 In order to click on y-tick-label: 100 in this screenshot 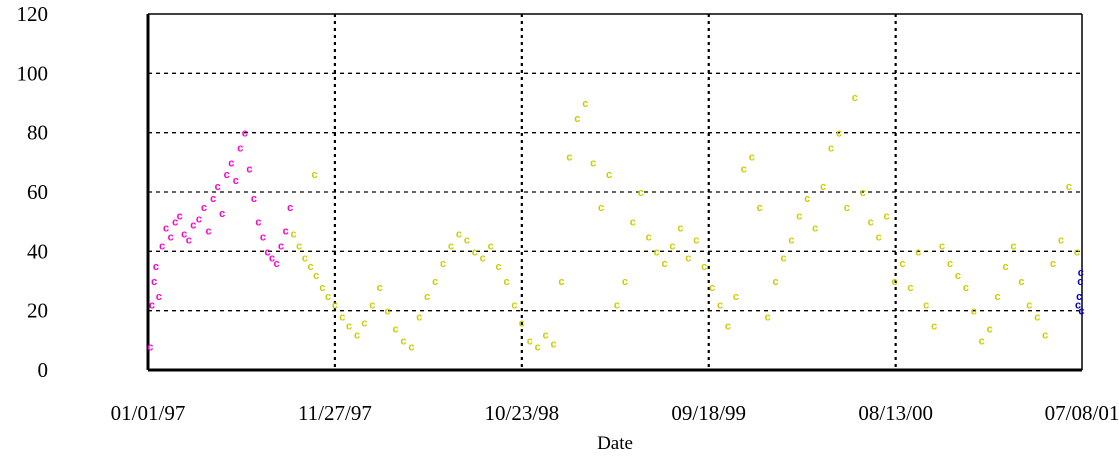, I will do `click(33, 73)`.